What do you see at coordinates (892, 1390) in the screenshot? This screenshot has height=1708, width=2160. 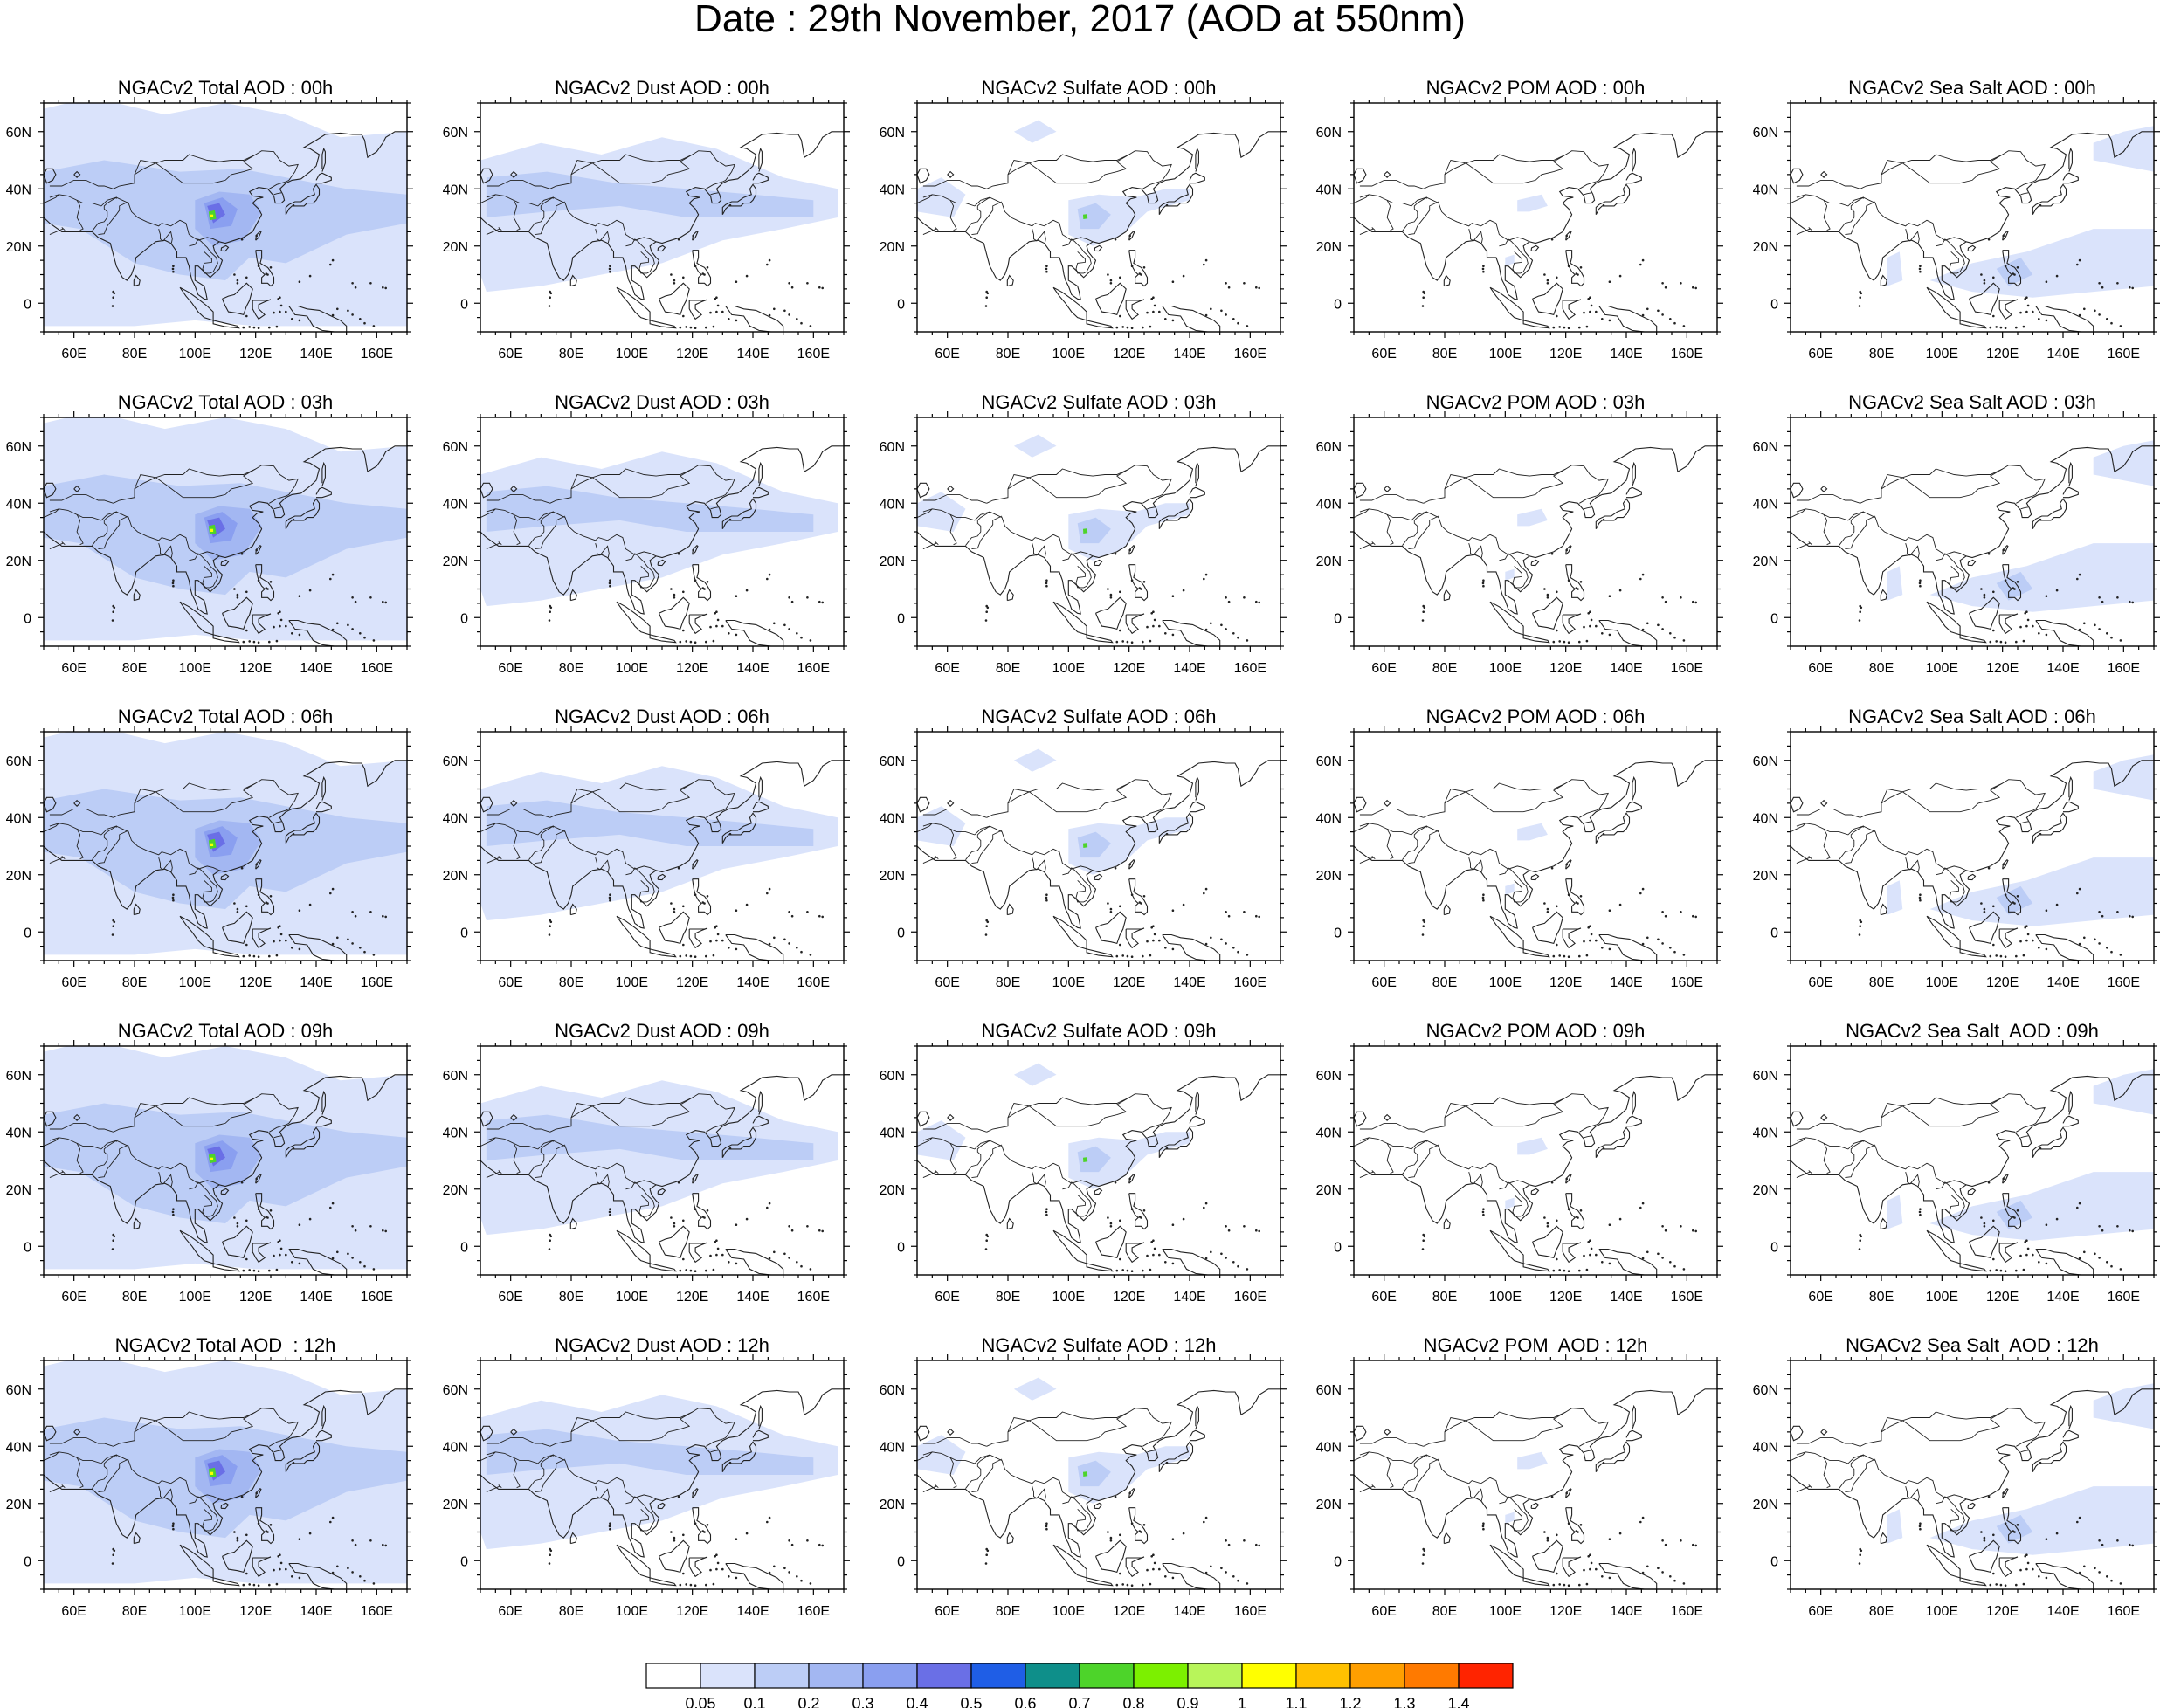 I see `y-tick-label: 60N` at bounding box center [892, 1390].